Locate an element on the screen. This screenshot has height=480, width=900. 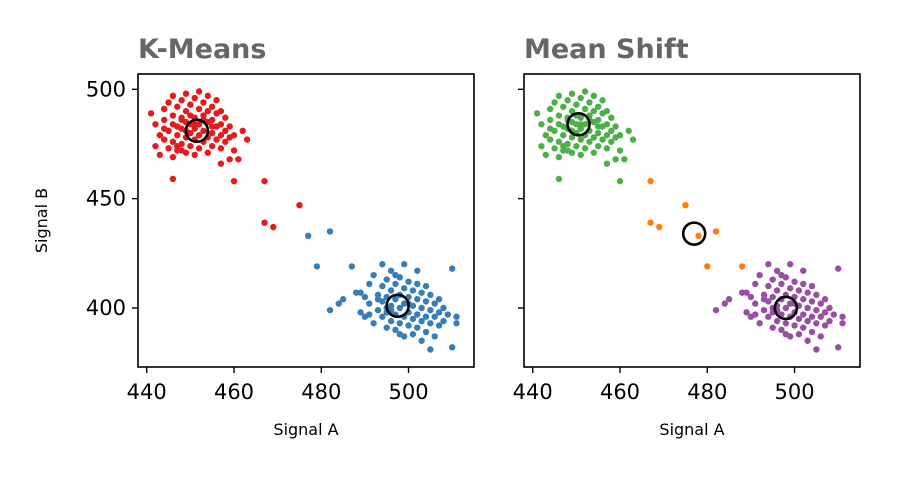
kmeans-y-tick-label: 450 is located at coordinates (106, 199).